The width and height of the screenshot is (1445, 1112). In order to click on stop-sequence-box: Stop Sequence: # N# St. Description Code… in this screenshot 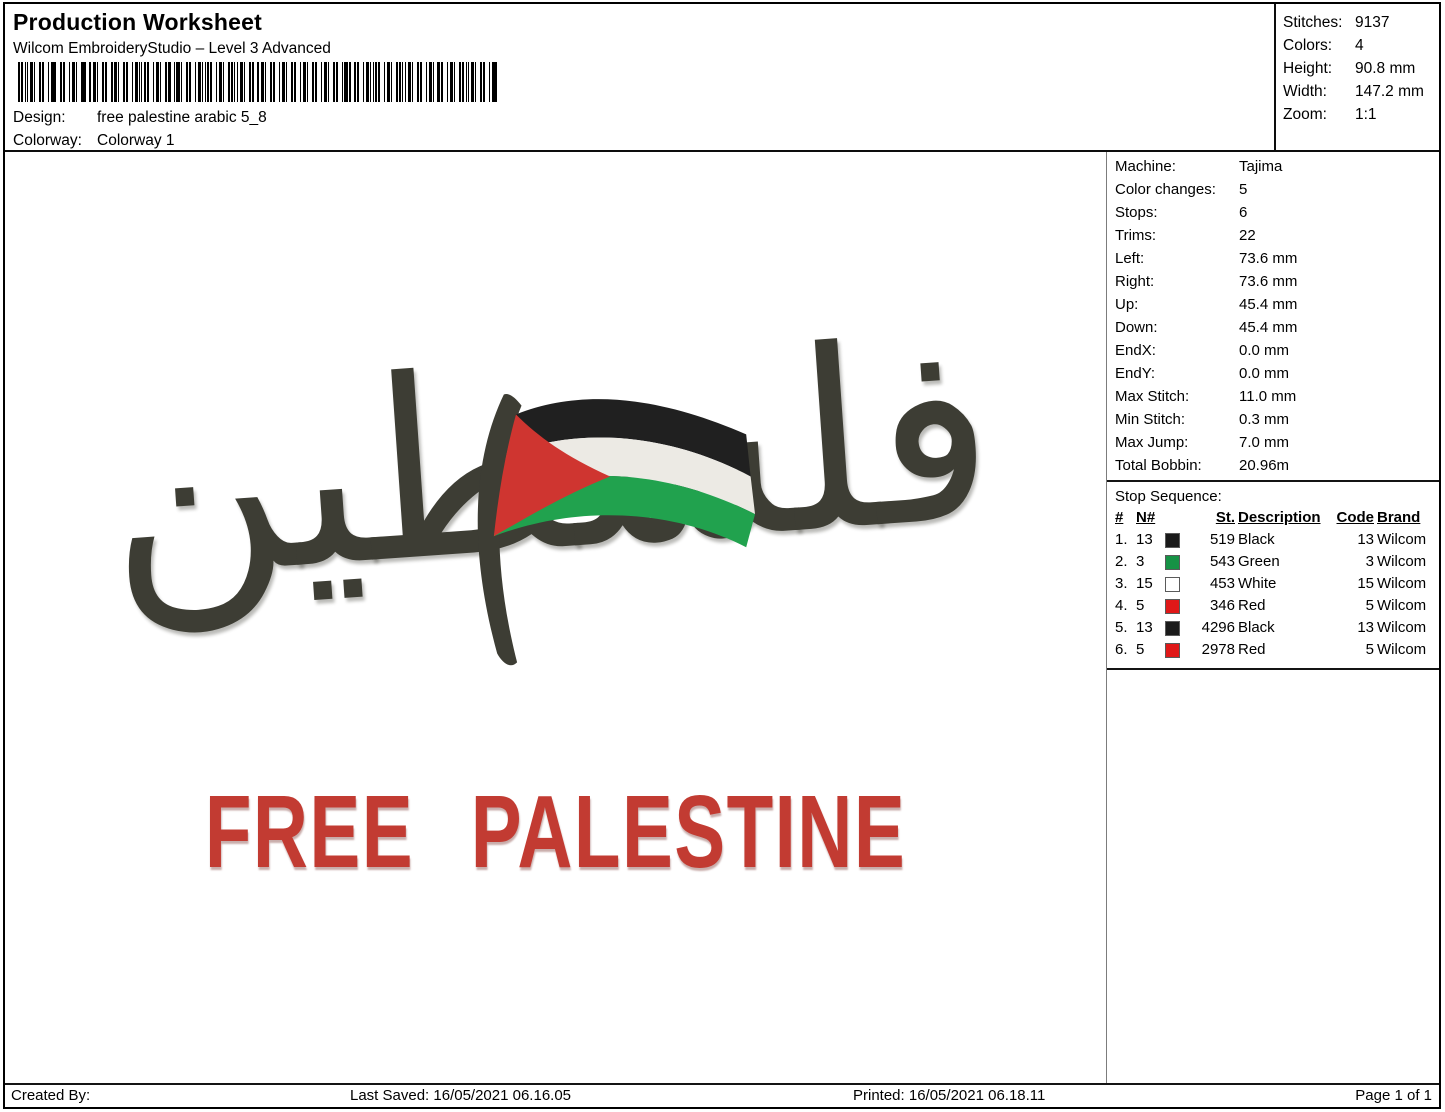, I will do `click(1273, 576)`.